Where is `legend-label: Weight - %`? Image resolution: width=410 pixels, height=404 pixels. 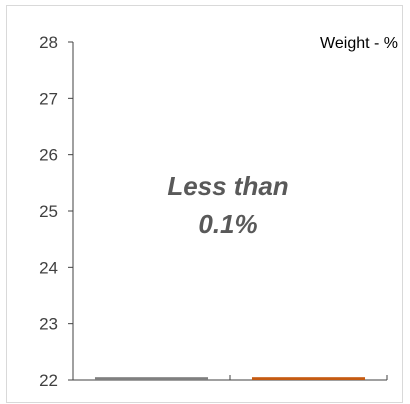
legend-label: Weight - % is located at coordinates (359, 43).